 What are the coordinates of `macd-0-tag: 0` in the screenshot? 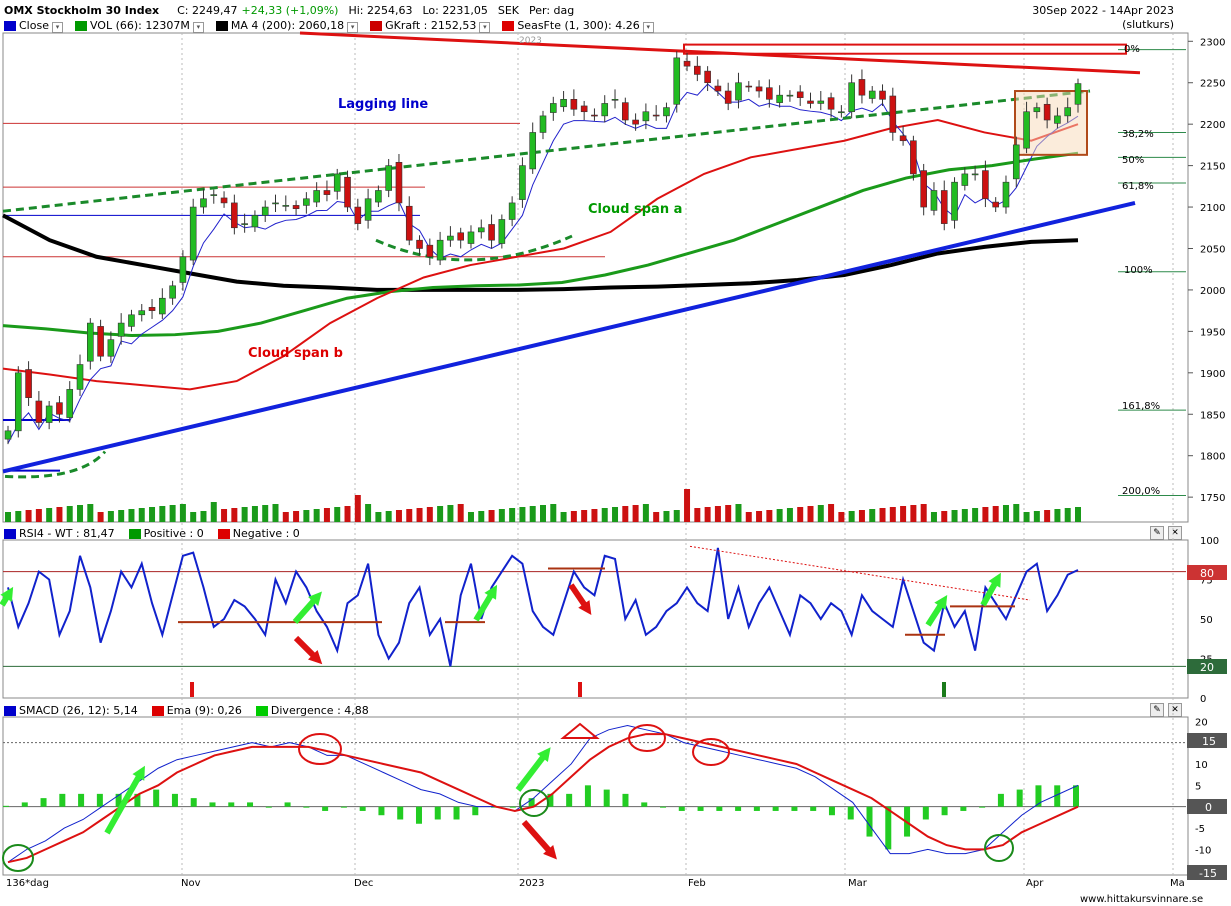 It's located at (1208, 807).